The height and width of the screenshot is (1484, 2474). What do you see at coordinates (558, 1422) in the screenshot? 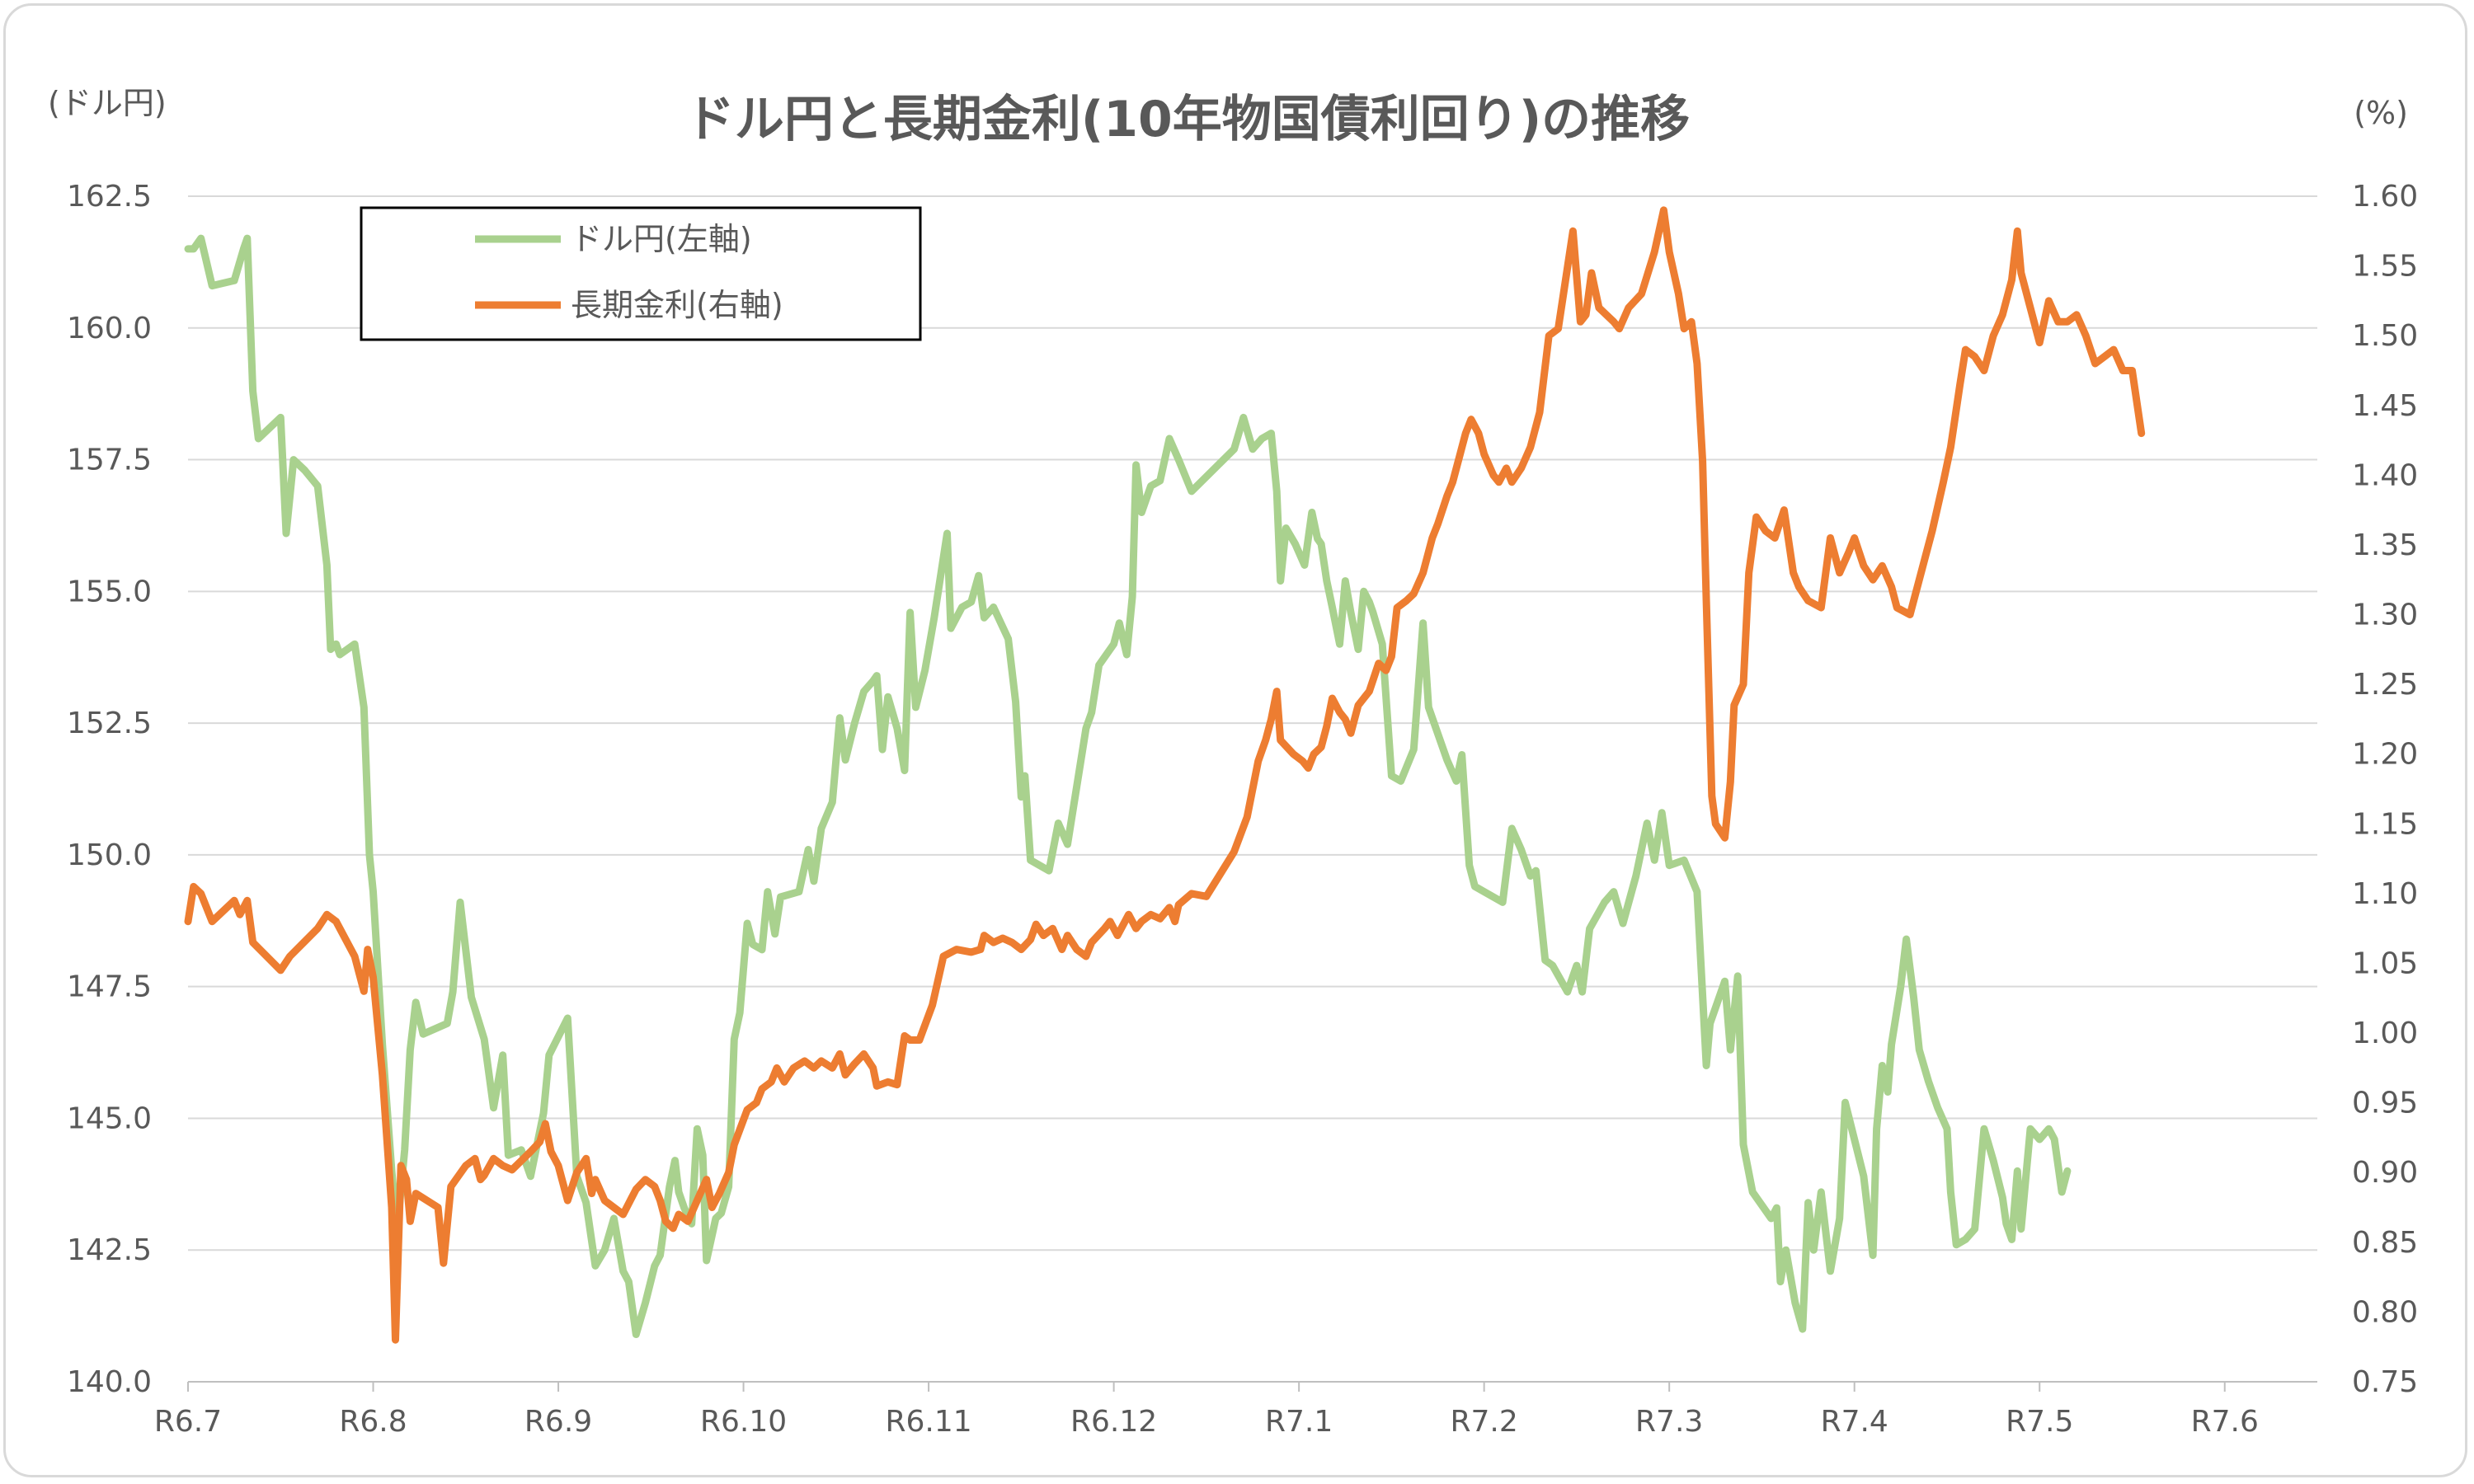
I see `x-tick-label: R6.9` at bounding box center [558, 1422].